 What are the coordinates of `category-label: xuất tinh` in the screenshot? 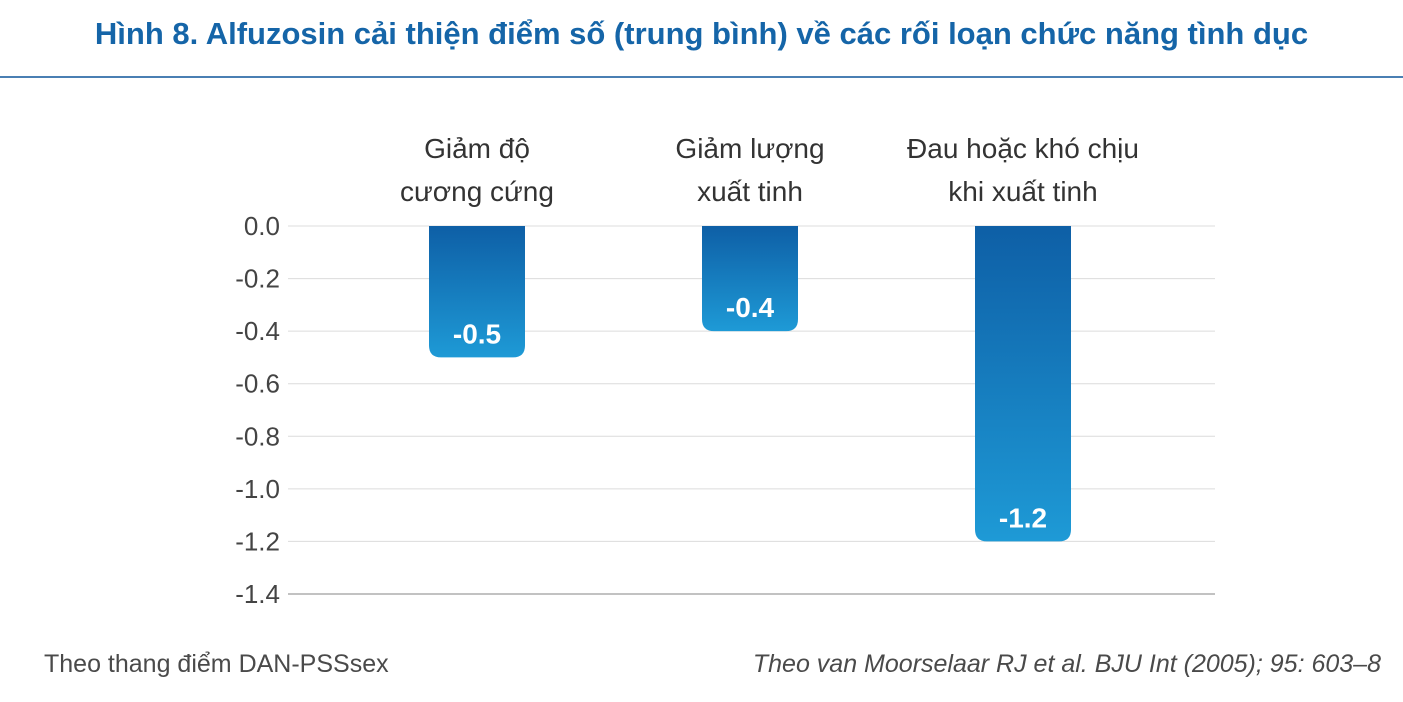 It's located at (750, 191).